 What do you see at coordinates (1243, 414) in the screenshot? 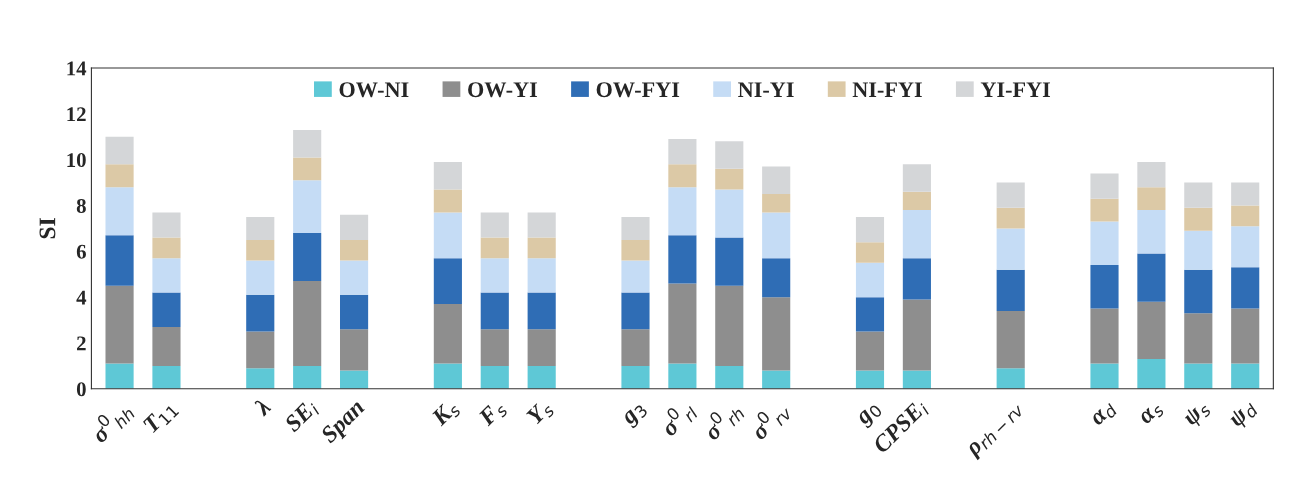
I see `x-tick-label: ψ$_{d}$` at bounding box center [1243, 414].